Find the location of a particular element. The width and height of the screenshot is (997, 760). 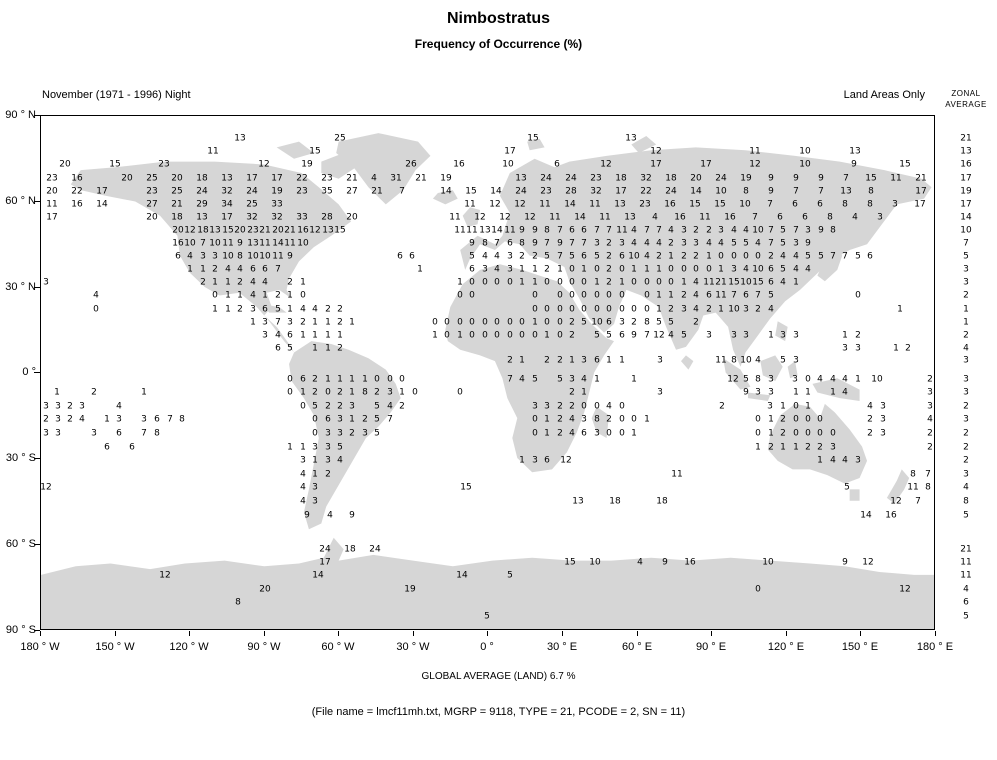

page-title: Nimbostratus is located at coordinates (498, 18).